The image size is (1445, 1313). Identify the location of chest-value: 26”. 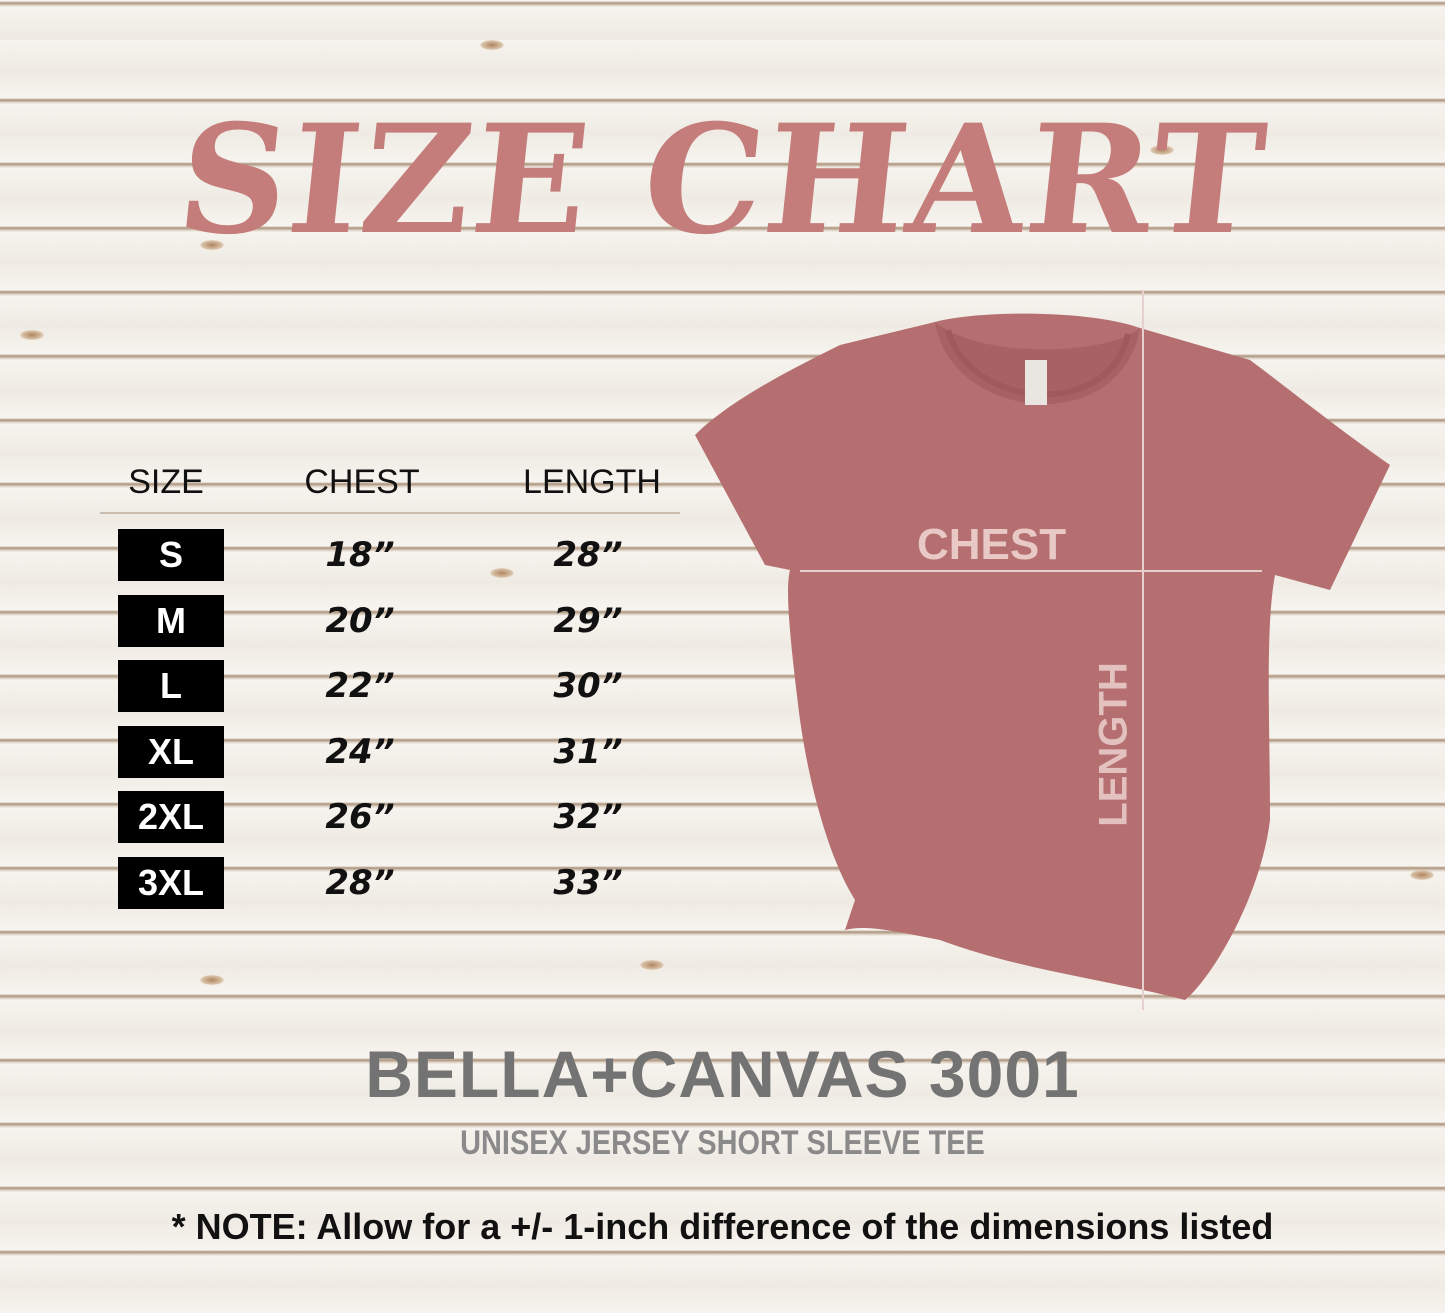
(360, 817).